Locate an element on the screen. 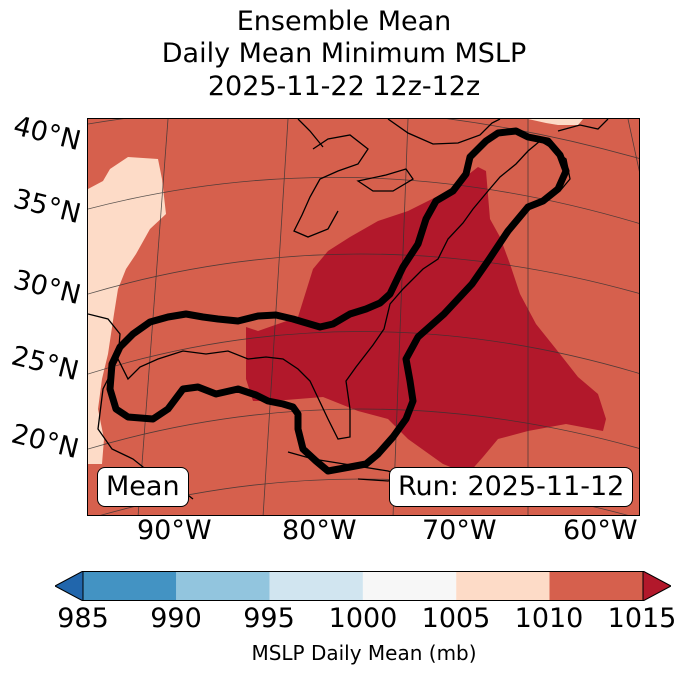 This screenshot has width=688, height=674. lat-label-30n: 30°N is located at coordinates (47, 288).